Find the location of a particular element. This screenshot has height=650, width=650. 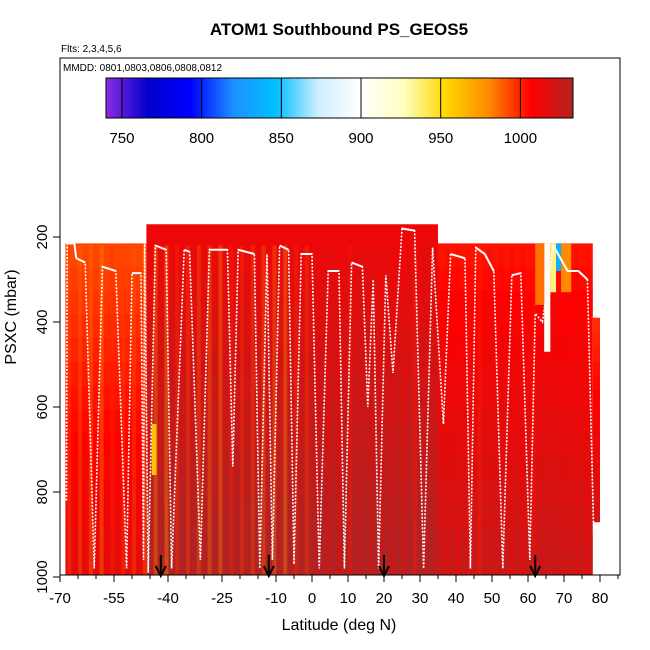

flights-subtitle: Flts: 2,3,4,5,6 is located at coordinates (91, 49).